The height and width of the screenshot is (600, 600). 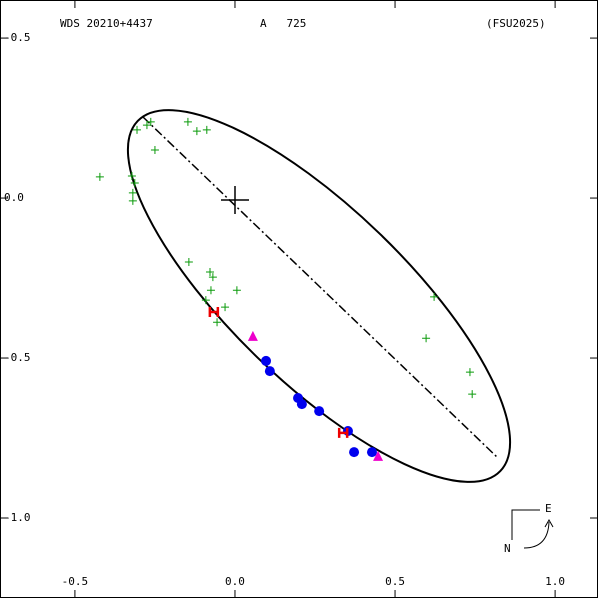 What do you see at coordinates (555, 581) in the screenshot?
I see `x-tick-label: 1.0` at bounding box center [555, 581].